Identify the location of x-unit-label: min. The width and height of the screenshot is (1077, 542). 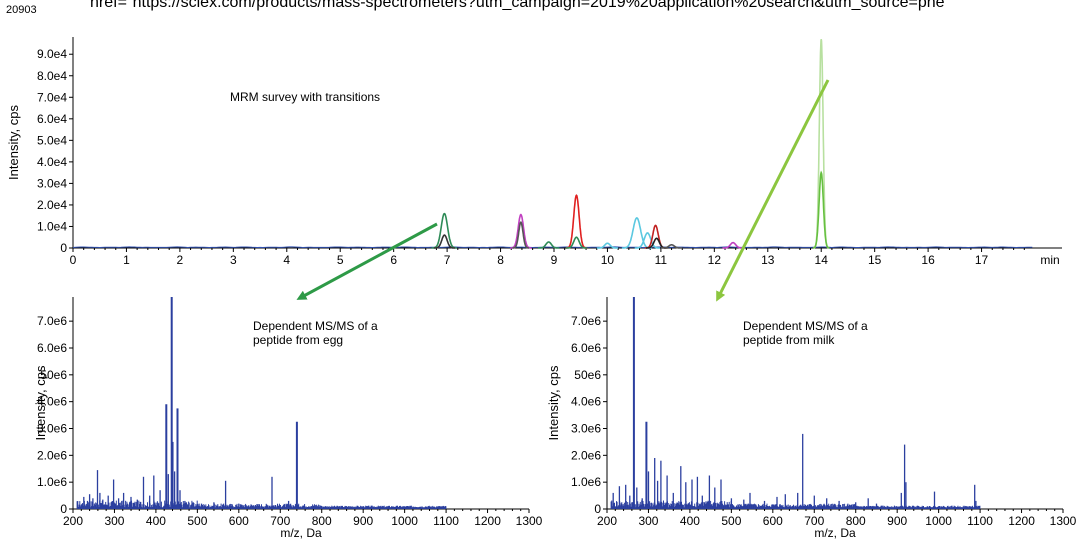
(1049, 260).